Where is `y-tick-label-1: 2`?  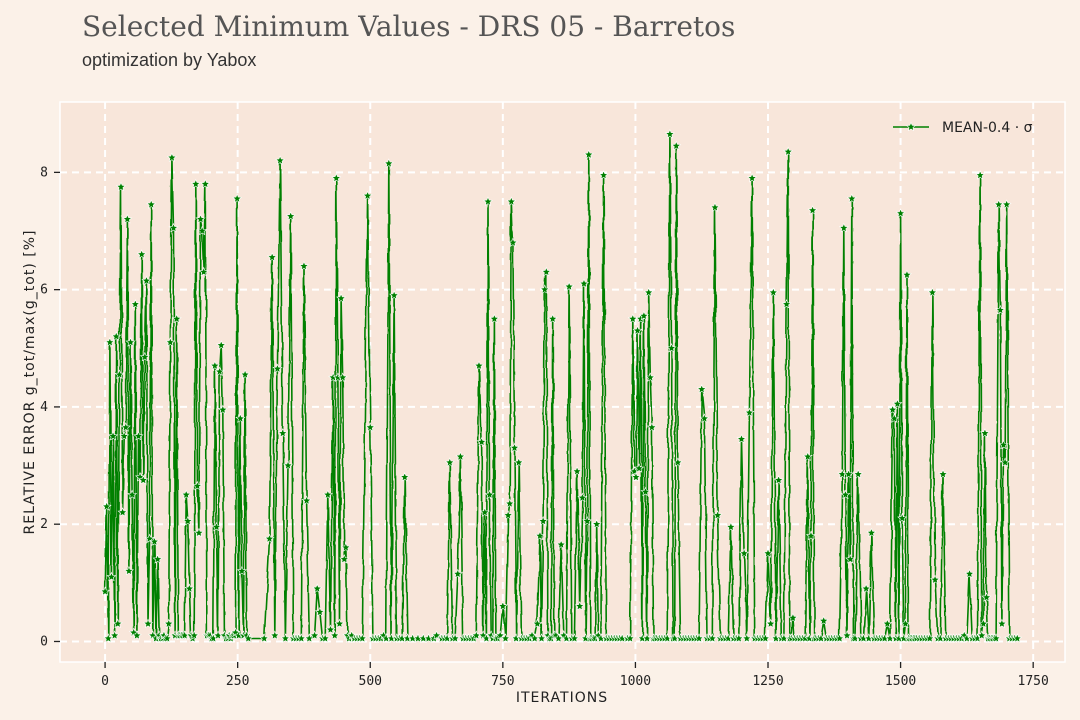 y-tick-label-1: 2 is located at coordinates (44, 524).